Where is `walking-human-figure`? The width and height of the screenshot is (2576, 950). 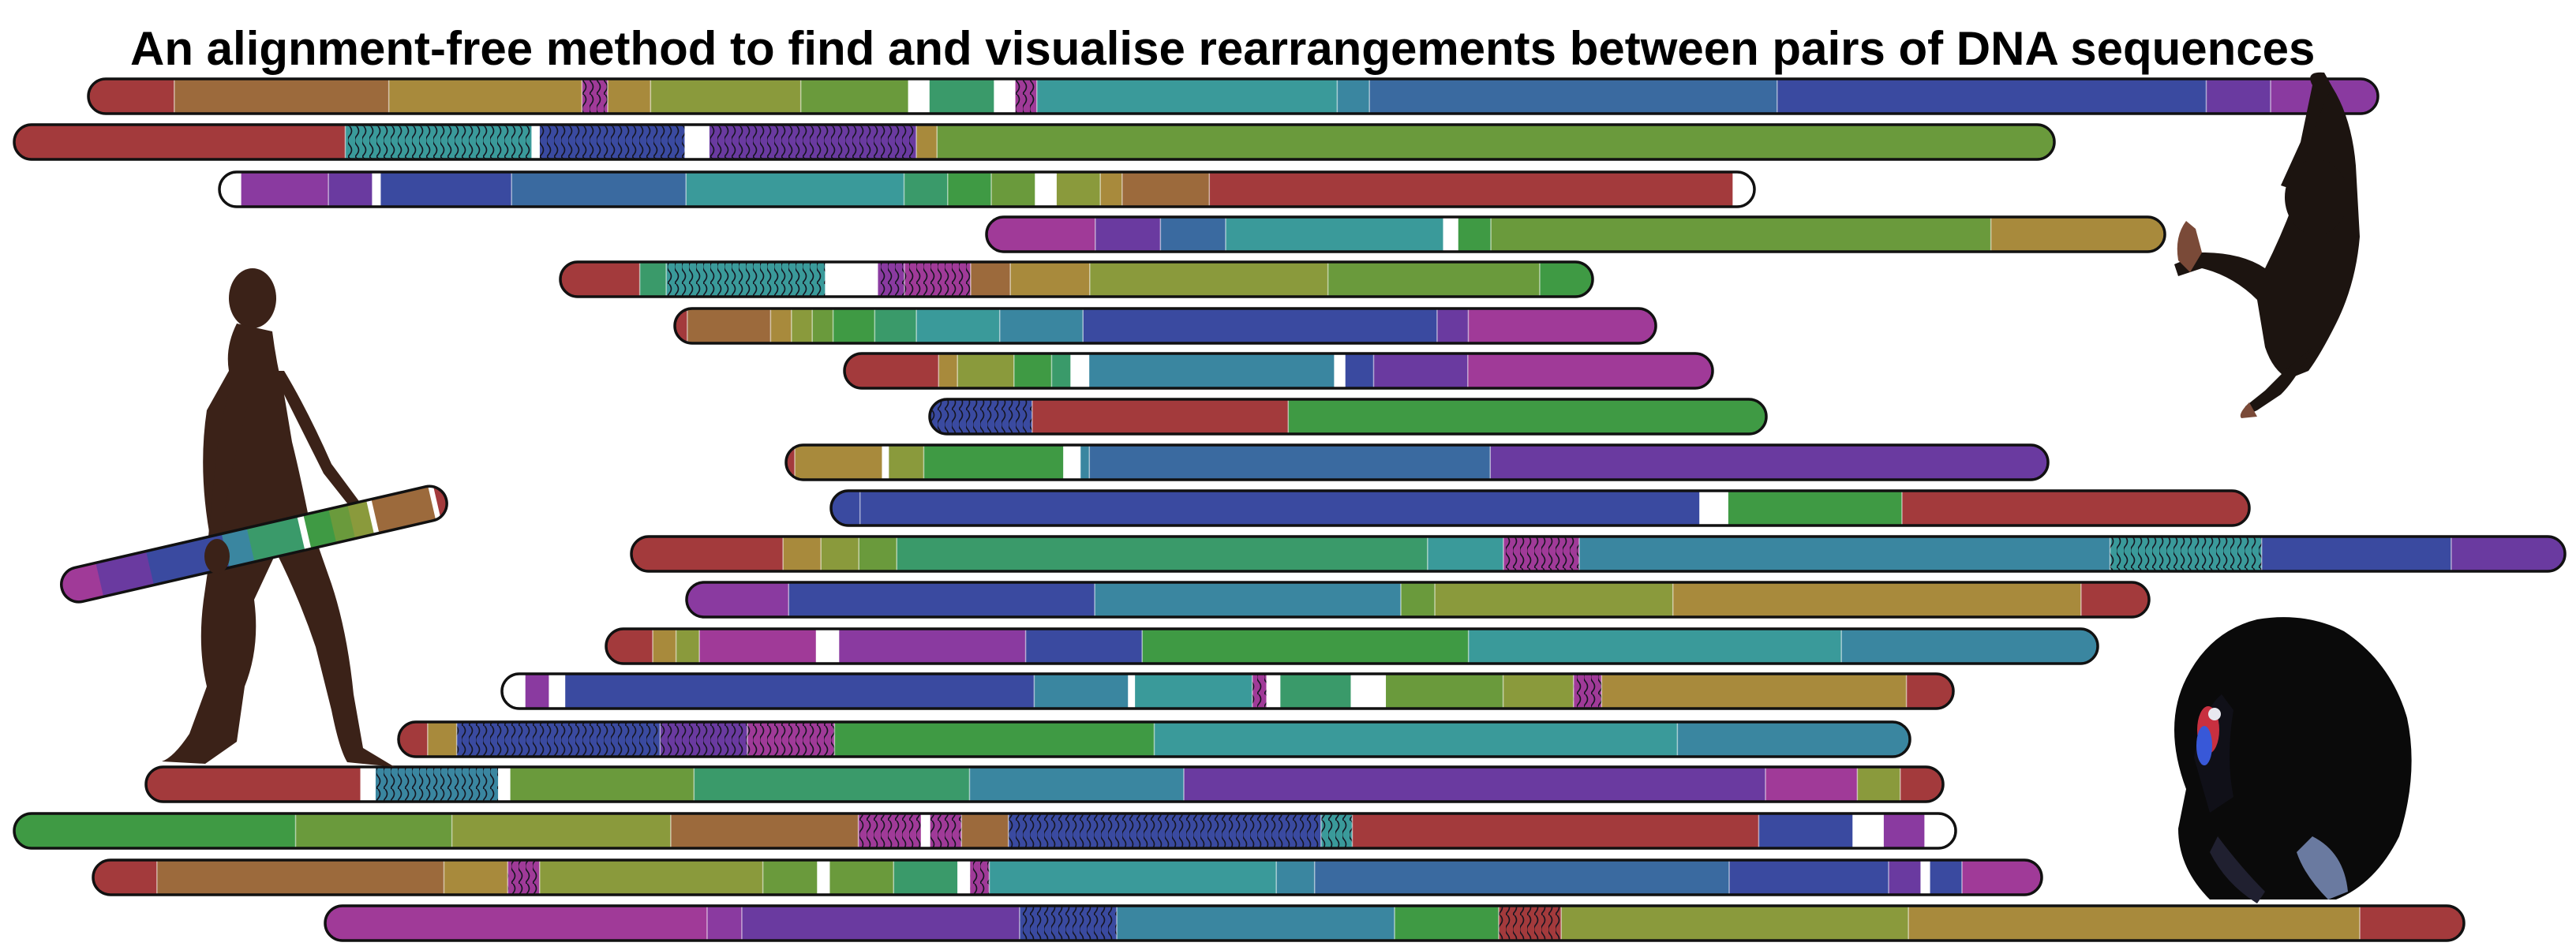 walking-human-figure is located at coordinates (254, 517).